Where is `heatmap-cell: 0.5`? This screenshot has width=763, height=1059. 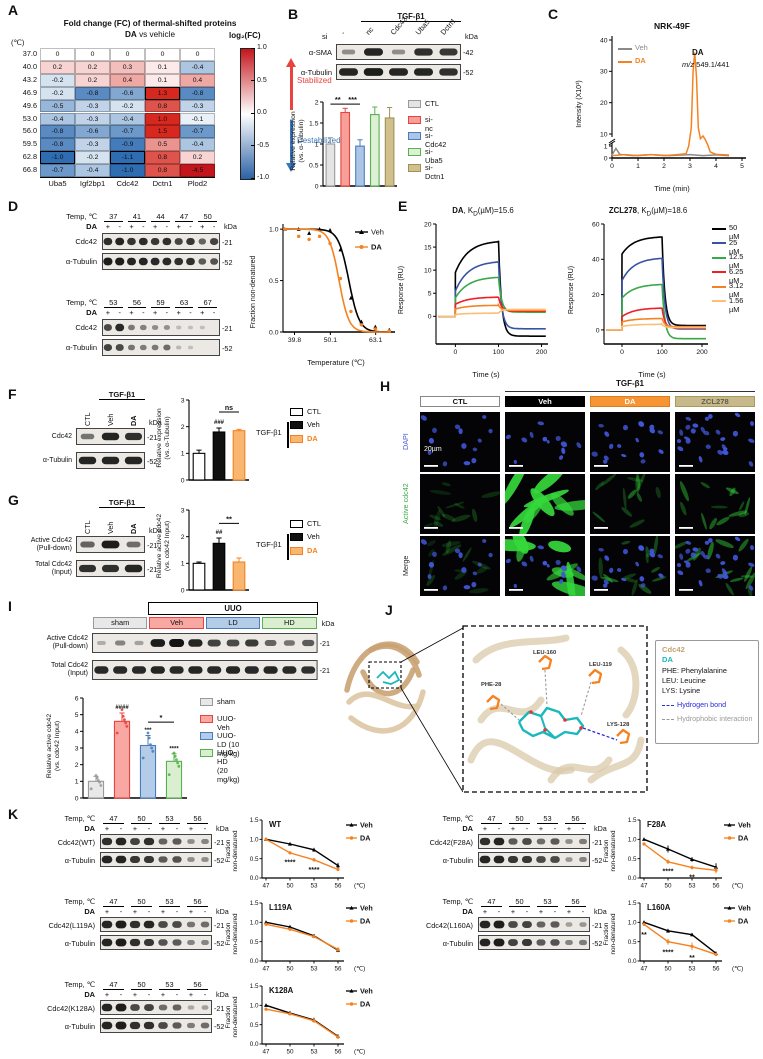 heatmap-cell: 0.5 is located at coordinates (162, 145).